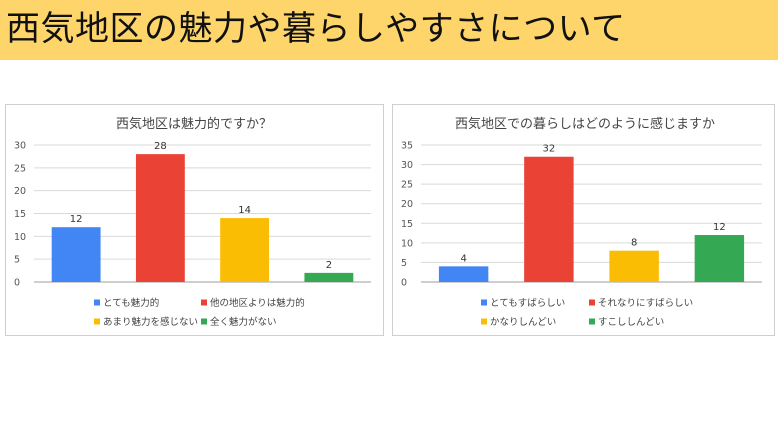  What do you see at coordinates (585, 124) in the screenshot?
I see `chart-title: 西気地区での暮らしはどのように感じますか` at bounding box center [585, 124].